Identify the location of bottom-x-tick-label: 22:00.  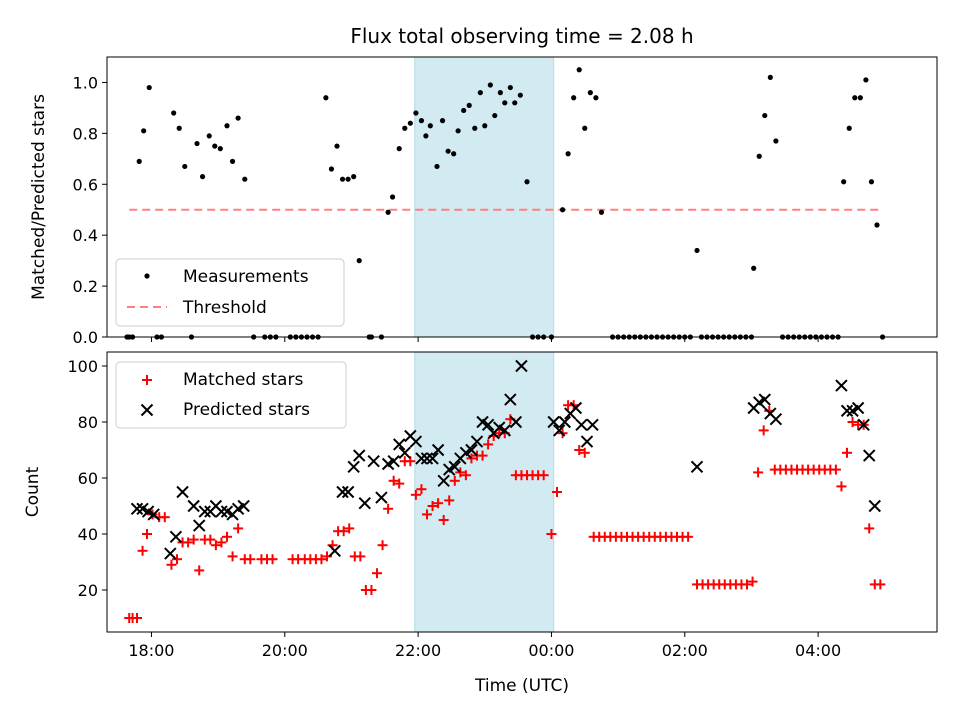
(418, 650).